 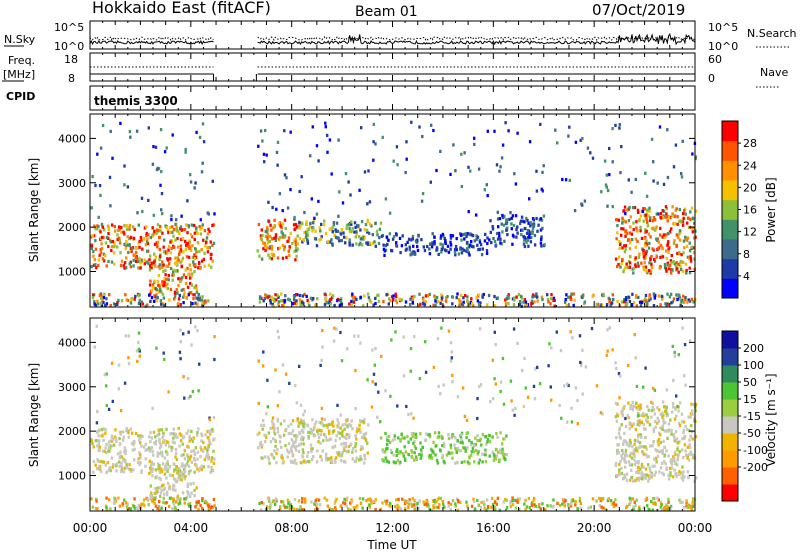 What do you see at coordinates (723, 46) in the screenshot?
I see `noise-right-tick-bottom: 10^0` at bounding box center [723, 46].